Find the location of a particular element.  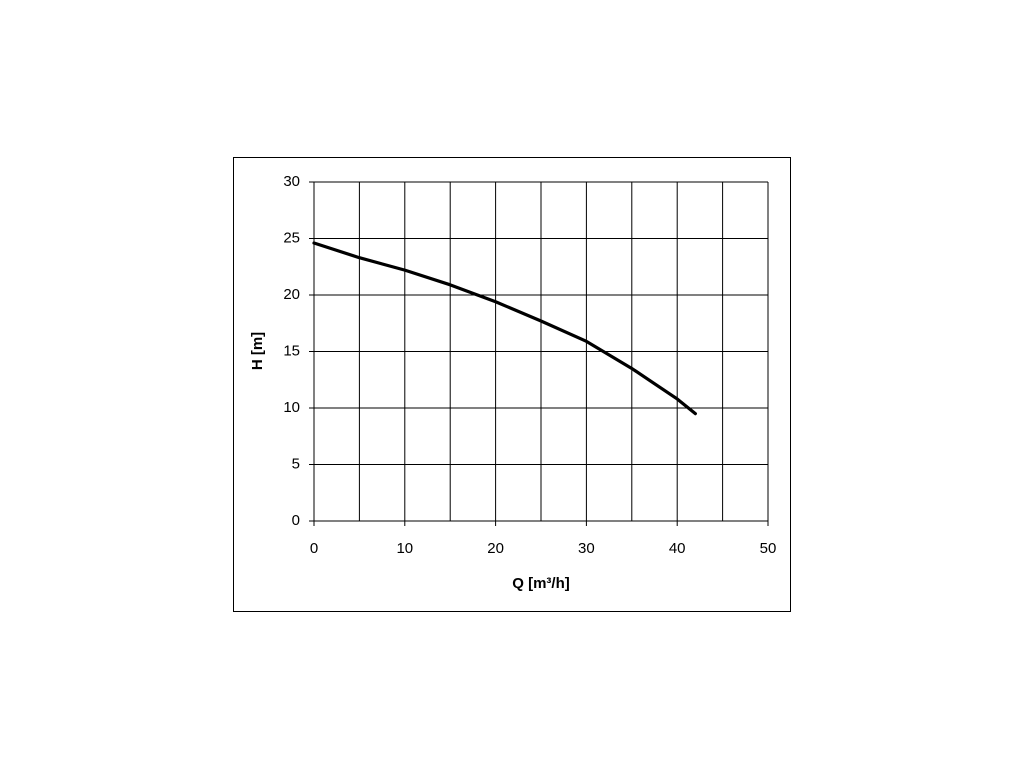

x-tick-label: 40 is located at coordinates (677, 548).